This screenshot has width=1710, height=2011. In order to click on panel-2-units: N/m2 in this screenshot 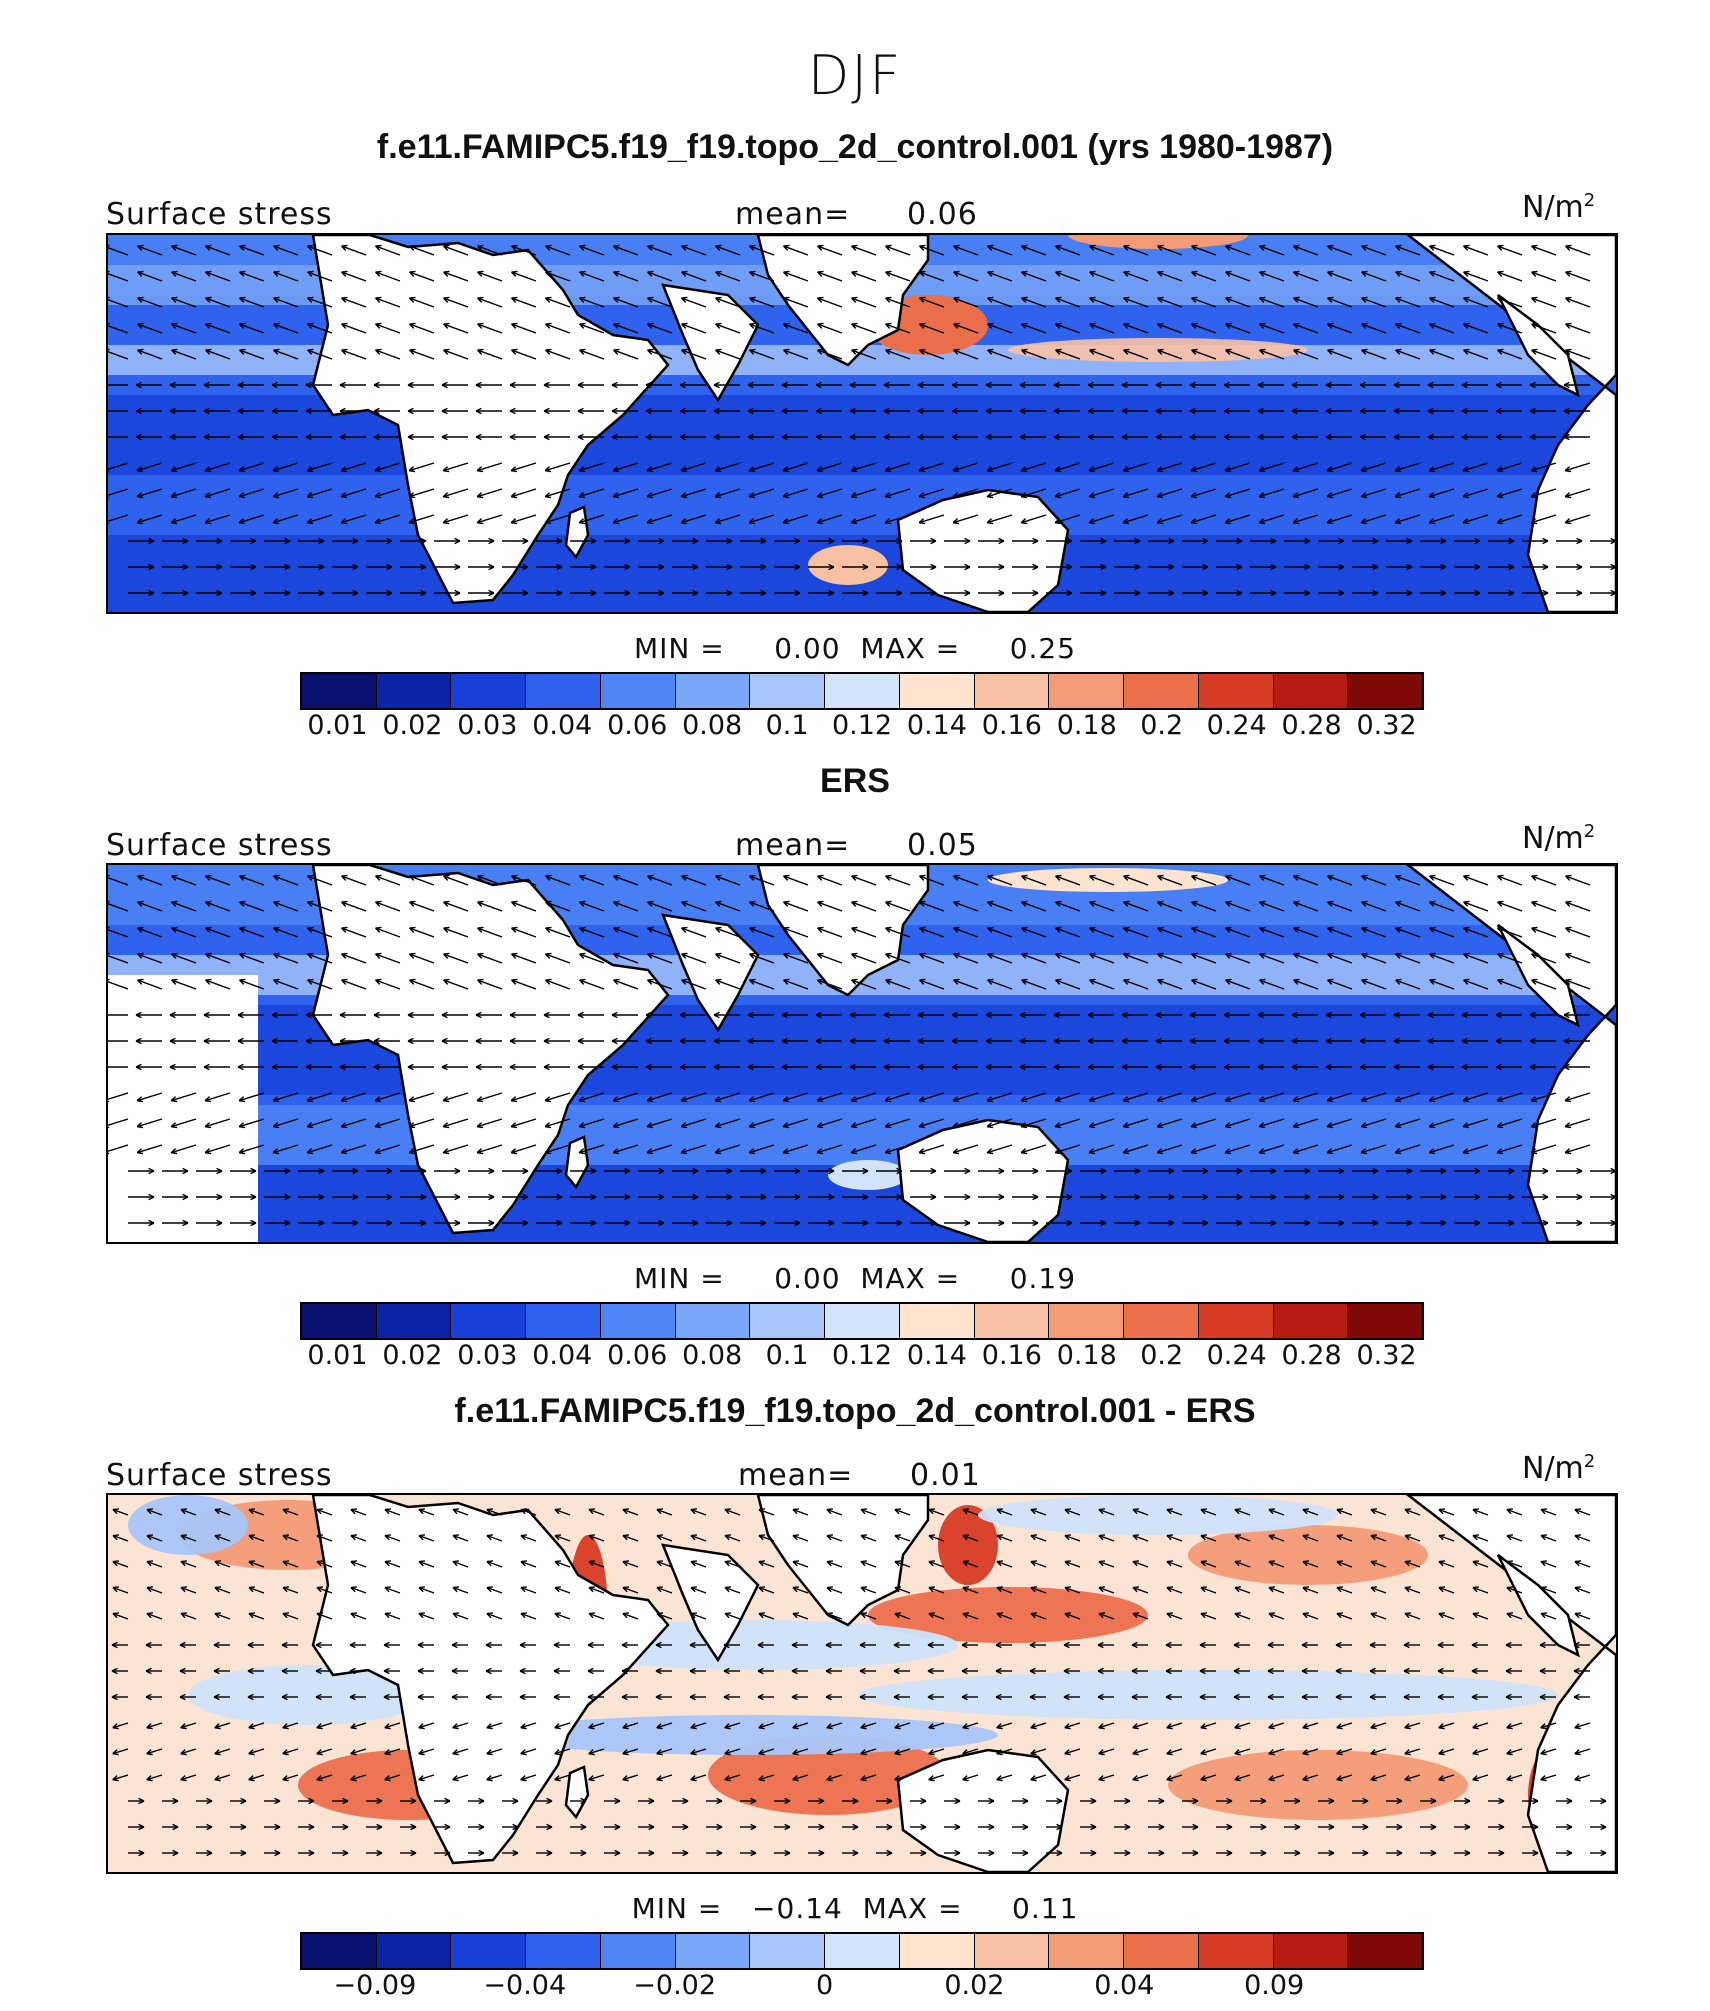, I will do `click(1558, 838)`.